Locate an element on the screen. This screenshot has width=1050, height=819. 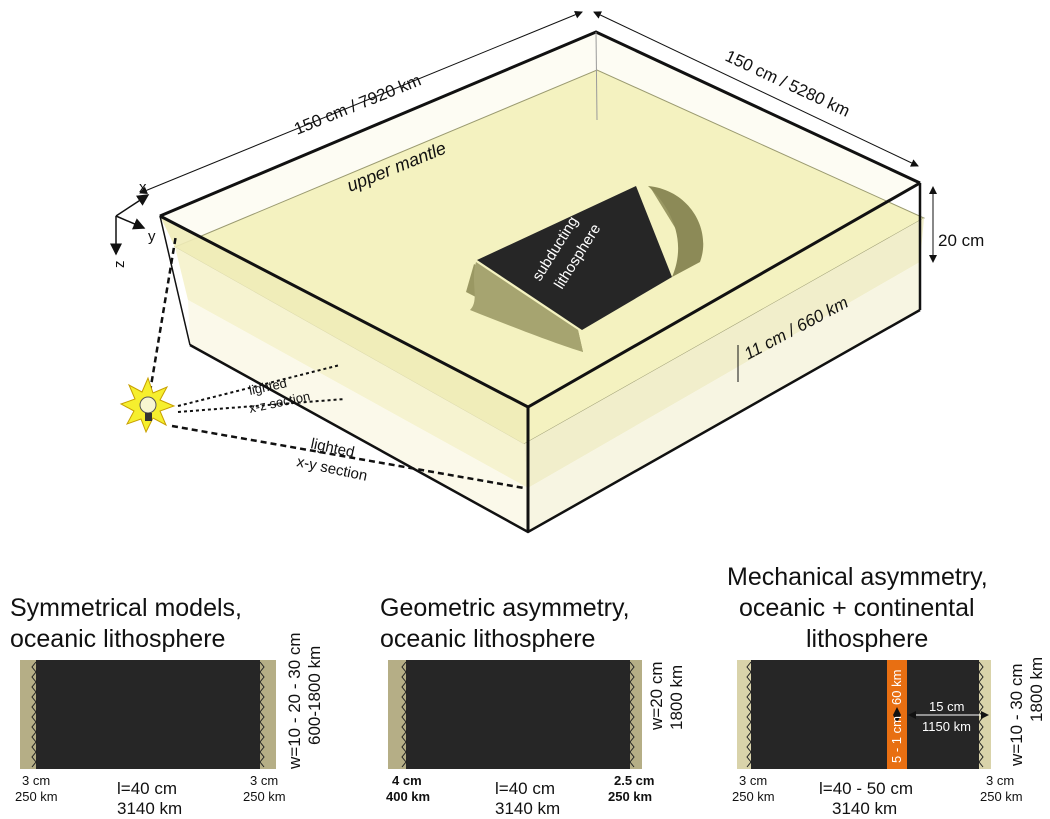
panel3-right-margin-line2: 250 km is located at coordinates (1001, 796).